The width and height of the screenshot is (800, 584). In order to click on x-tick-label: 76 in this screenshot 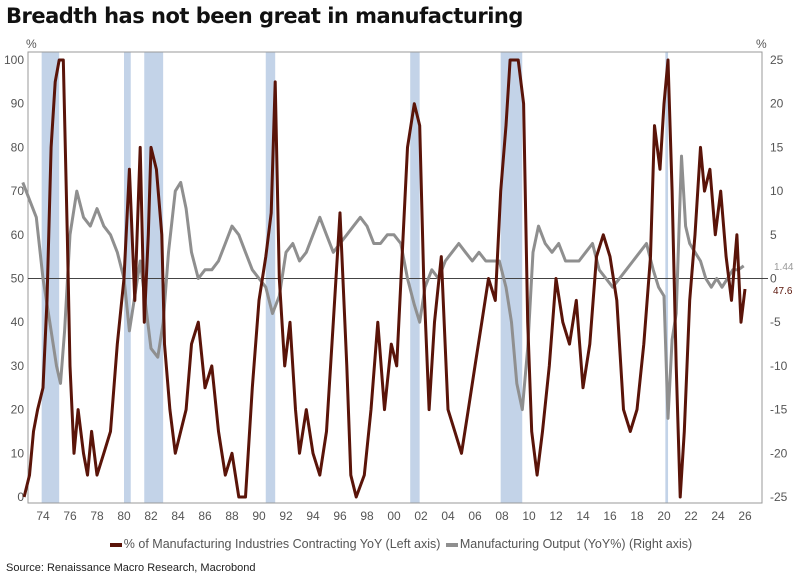, I will do `click(70, 516)`.